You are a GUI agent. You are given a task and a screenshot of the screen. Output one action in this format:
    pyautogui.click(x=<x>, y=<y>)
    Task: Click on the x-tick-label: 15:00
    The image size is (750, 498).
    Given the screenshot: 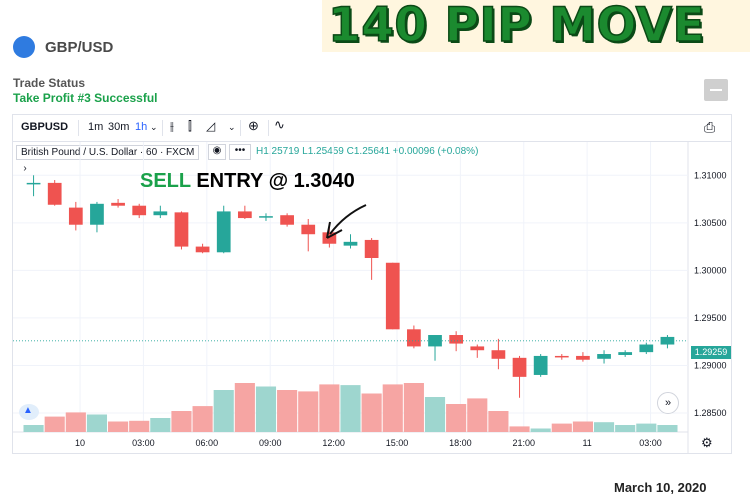 What is the action you would take?
    pyautogui.click(x=397, y=443)
    